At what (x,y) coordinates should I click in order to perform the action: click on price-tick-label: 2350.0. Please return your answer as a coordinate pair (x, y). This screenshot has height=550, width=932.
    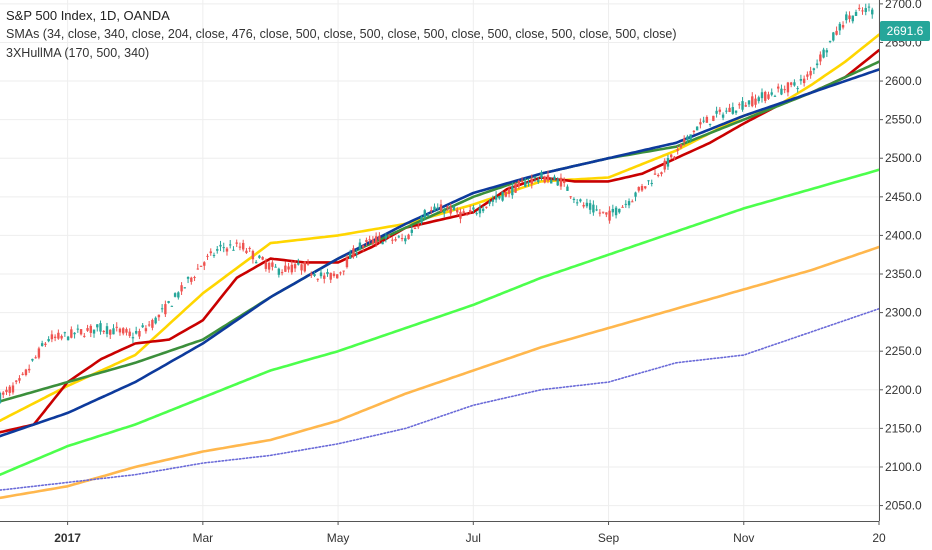
    Looking at the image, I should click on (903, 274).